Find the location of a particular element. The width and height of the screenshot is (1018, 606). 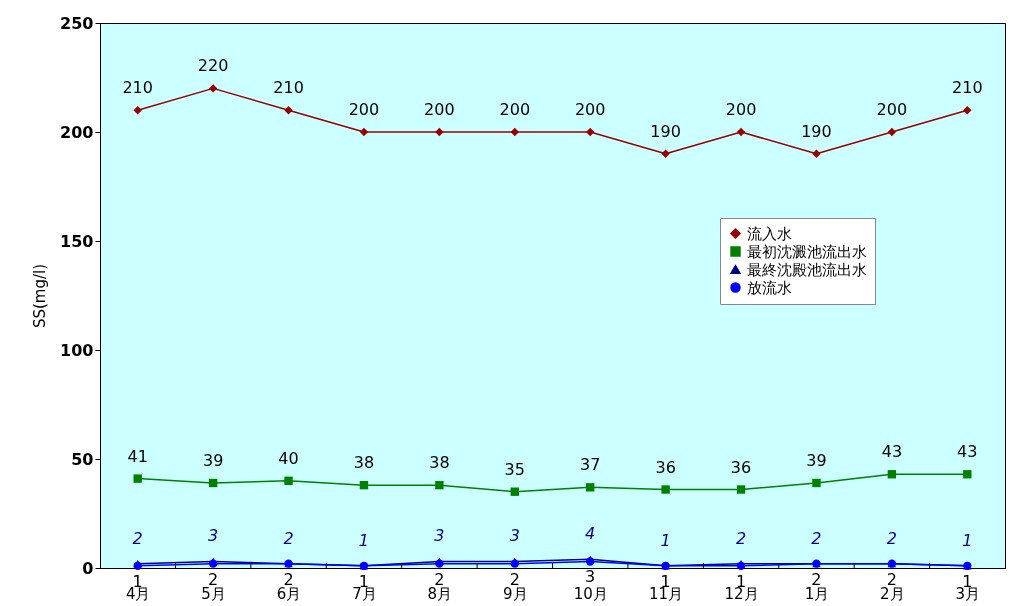

x-tick-label: 5月 is located at coordinates (213, 593).